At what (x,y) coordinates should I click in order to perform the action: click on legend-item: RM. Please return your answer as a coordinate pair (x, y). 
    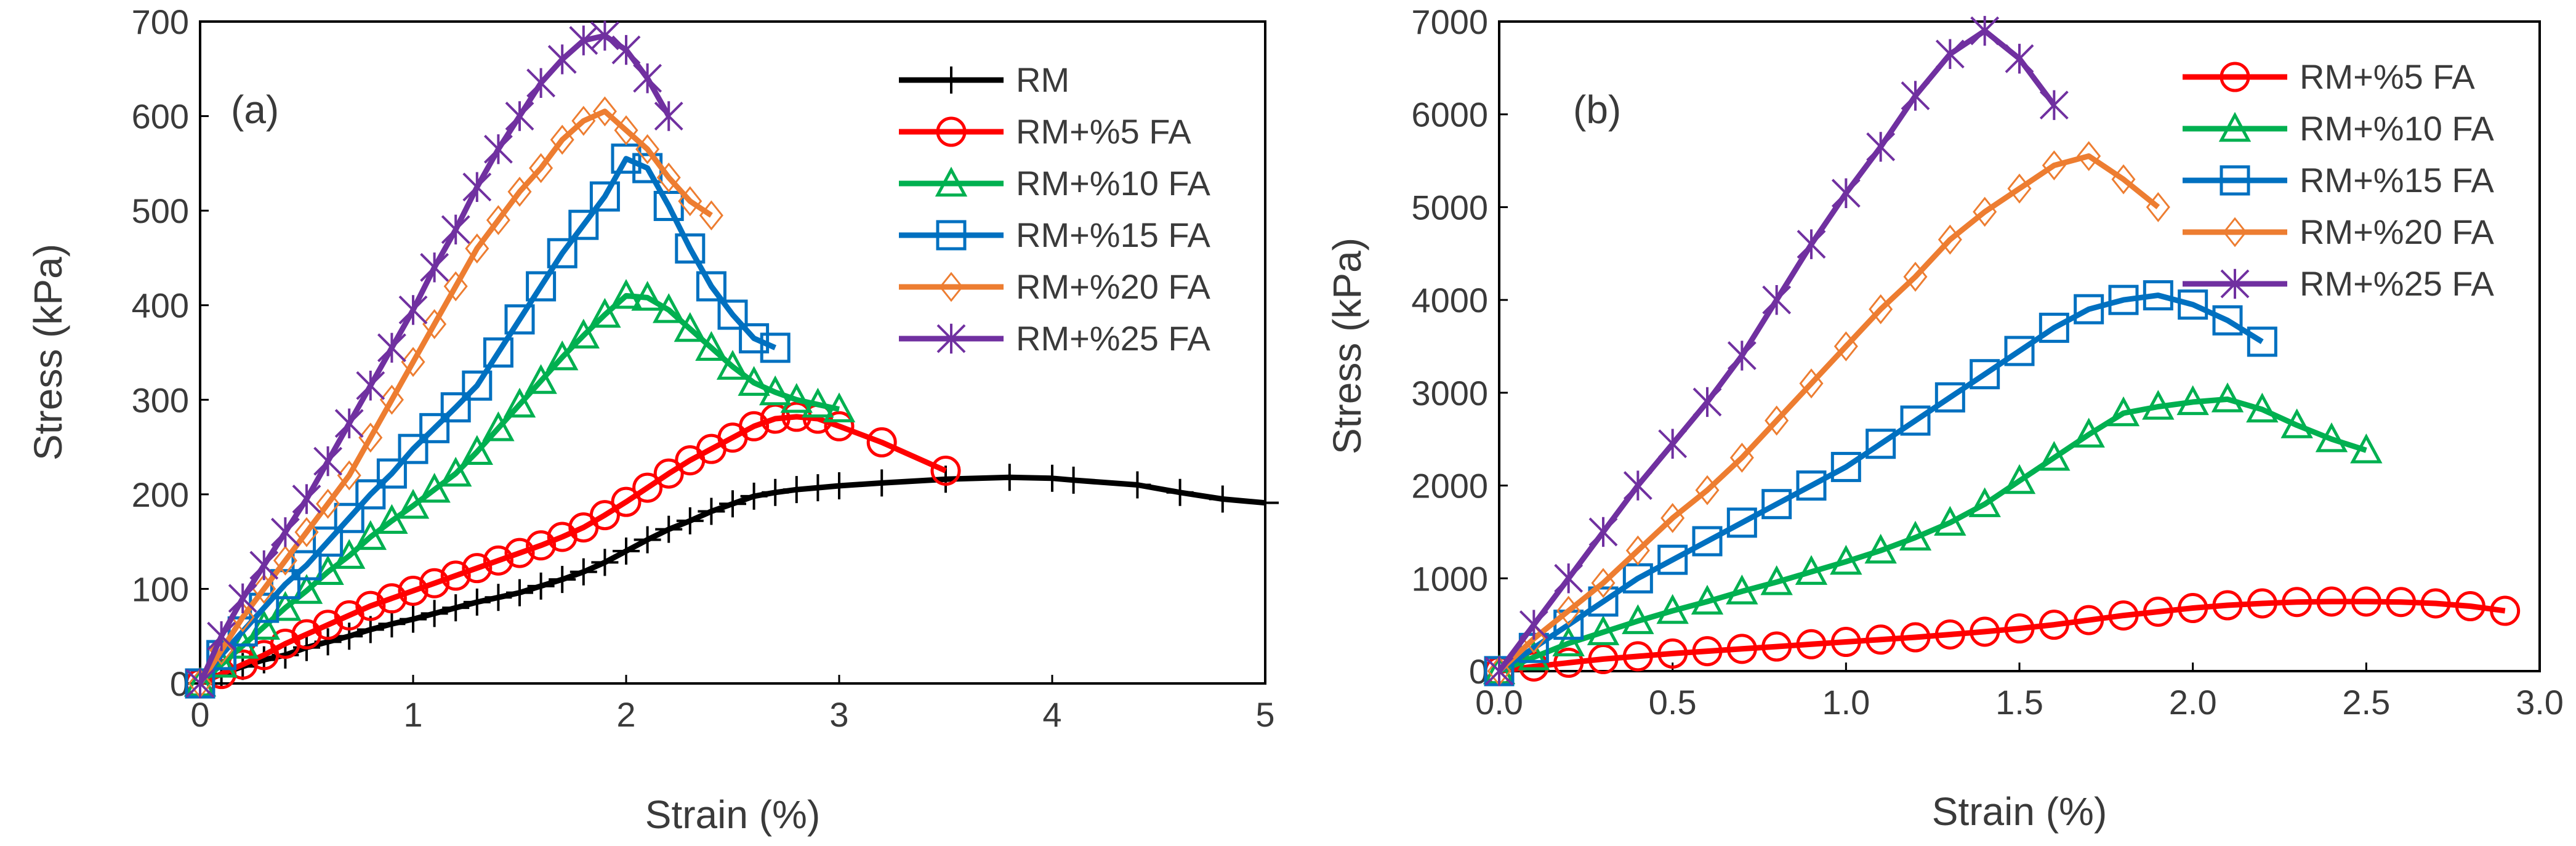
    Looking at the image, I should click on (984, 79).